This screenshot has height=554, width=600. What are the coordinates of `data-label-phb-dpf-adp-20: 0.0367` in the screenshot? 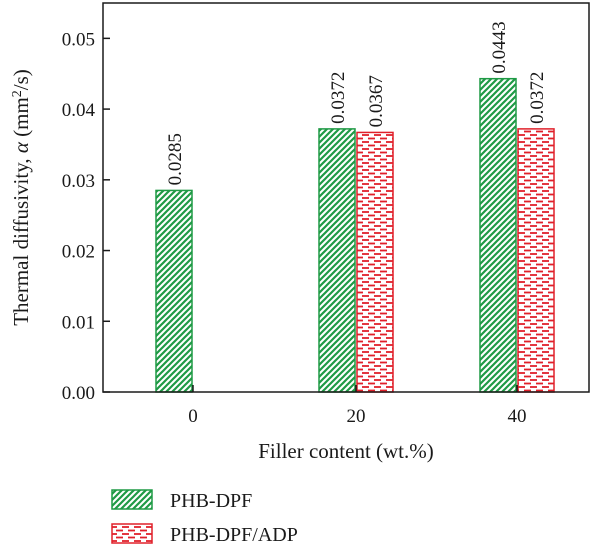 It's located at (376, 101).